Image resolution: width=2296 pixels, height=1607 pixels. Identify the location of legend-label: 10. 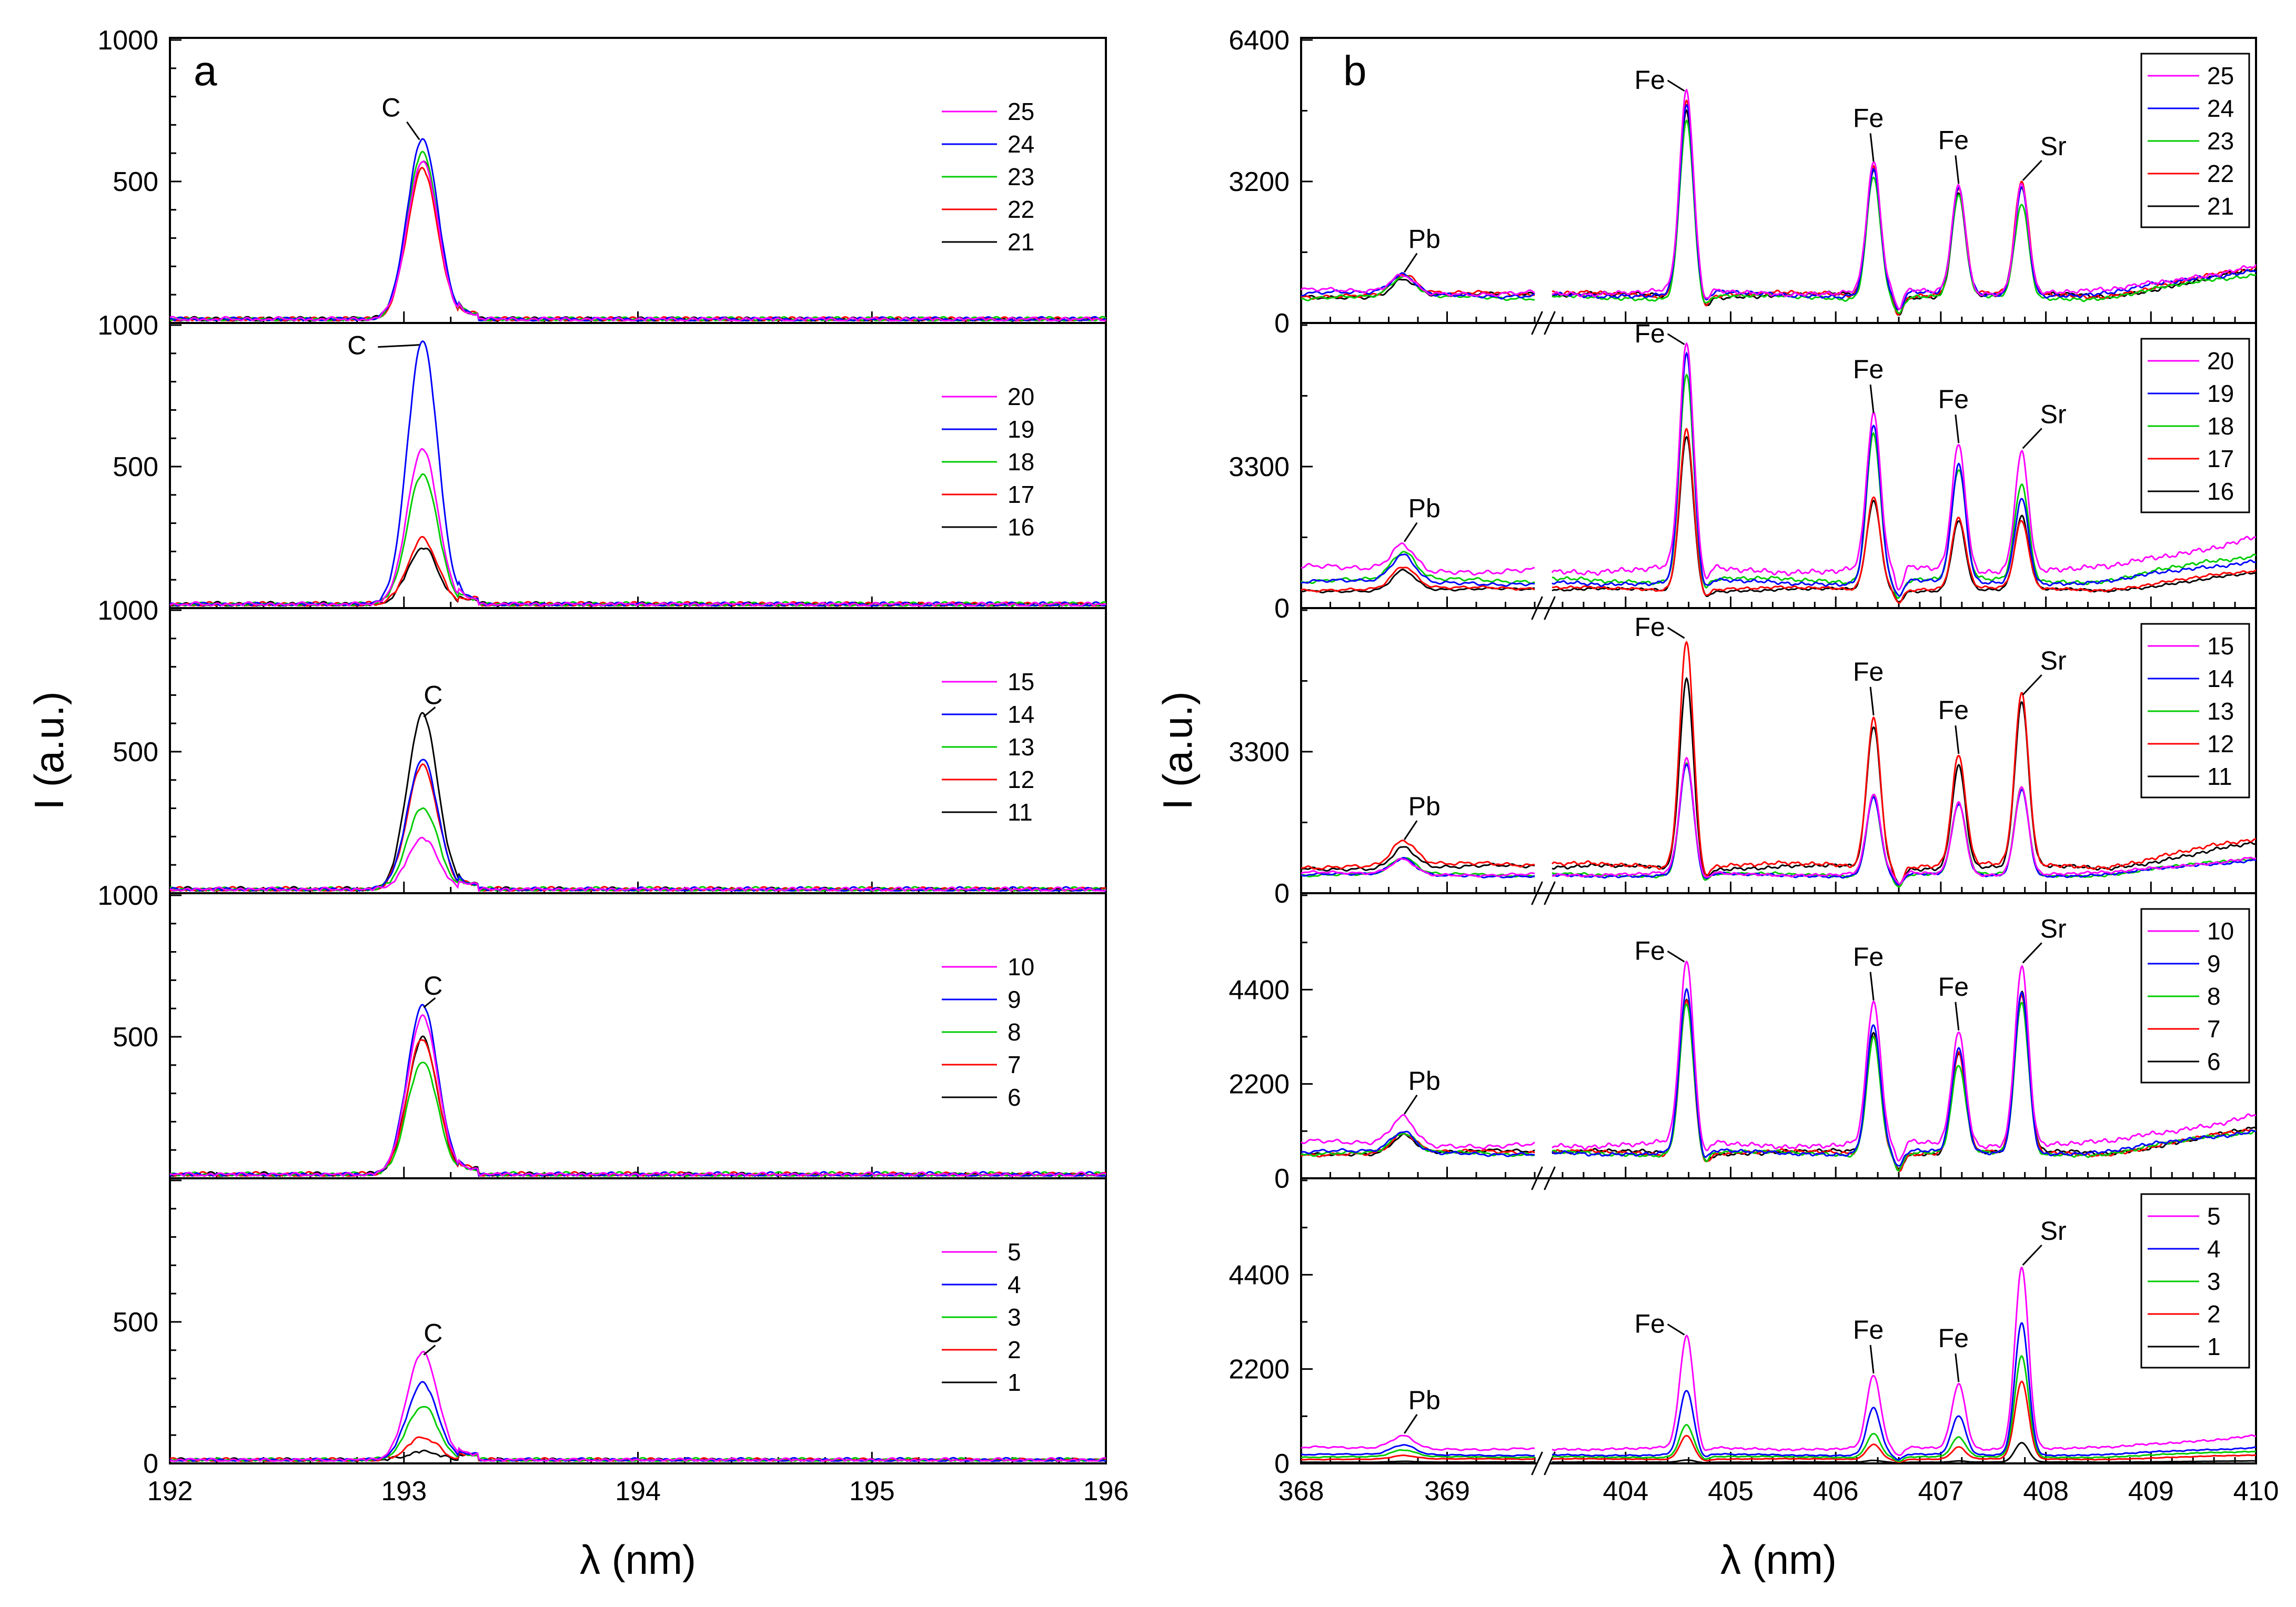
(2220, 931).